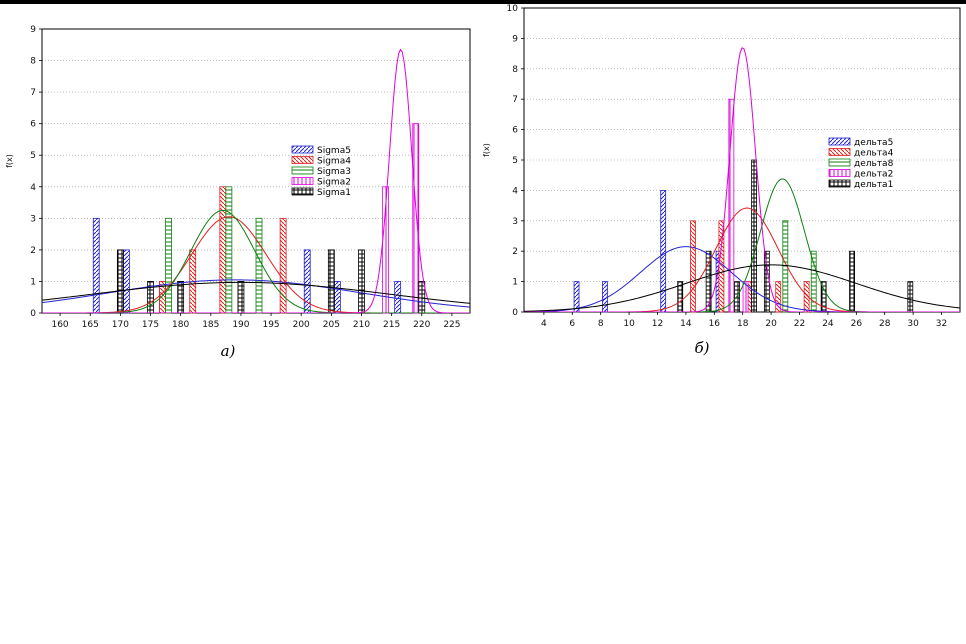 The image size is (966, 644). I want to click on chart-caption: а), so click(228, 351).